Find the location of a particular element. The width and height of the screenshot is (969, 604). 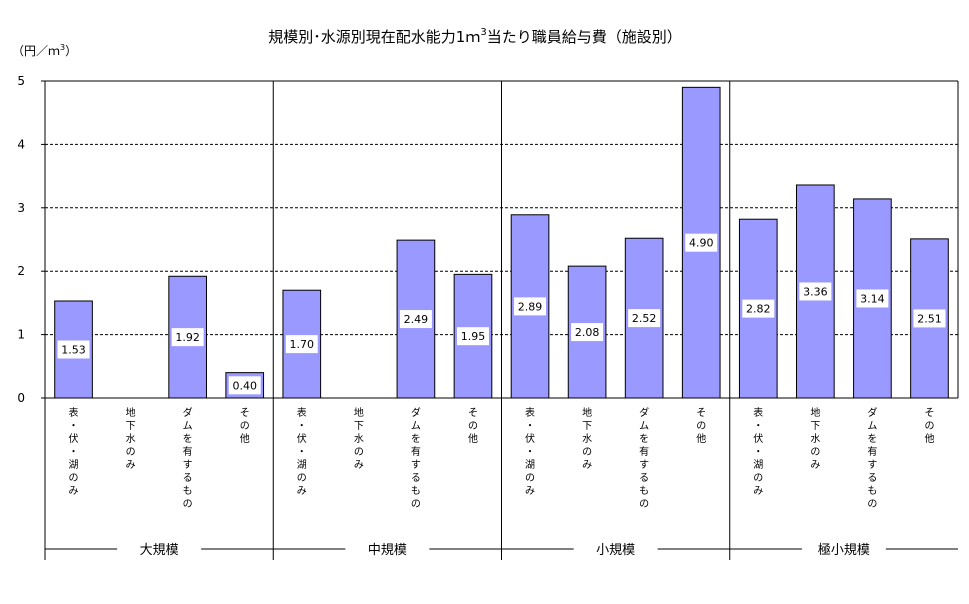

y-axis-label-main: （円／ｍ is located at coordinates (36, 51).